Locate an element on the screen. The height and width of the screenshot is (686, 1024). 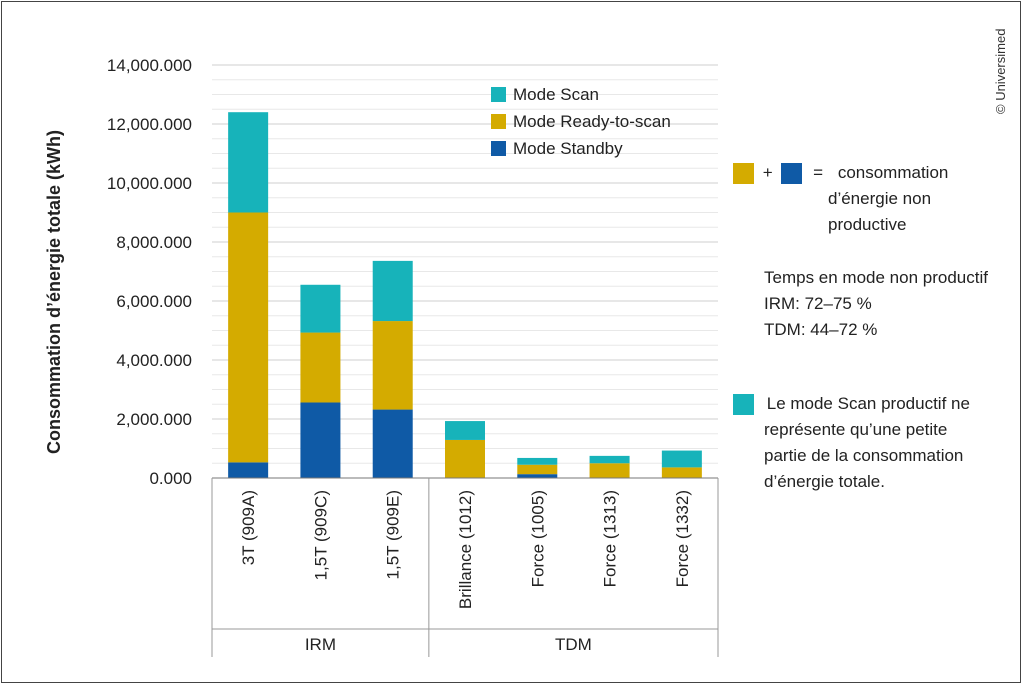
y-axis-label: Consommation d’énergie totale (kWh) is located at coordinates (54, 292).